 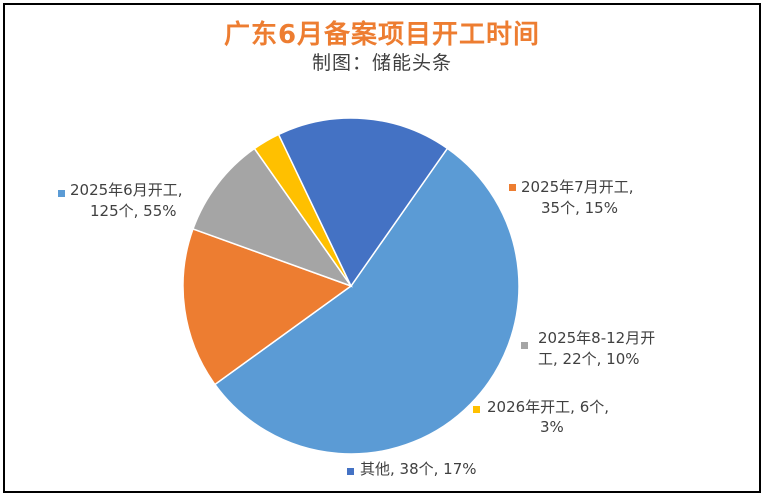 I want to click on chart-subtitle: 制图：储能头条, so click(x=381, y=63).